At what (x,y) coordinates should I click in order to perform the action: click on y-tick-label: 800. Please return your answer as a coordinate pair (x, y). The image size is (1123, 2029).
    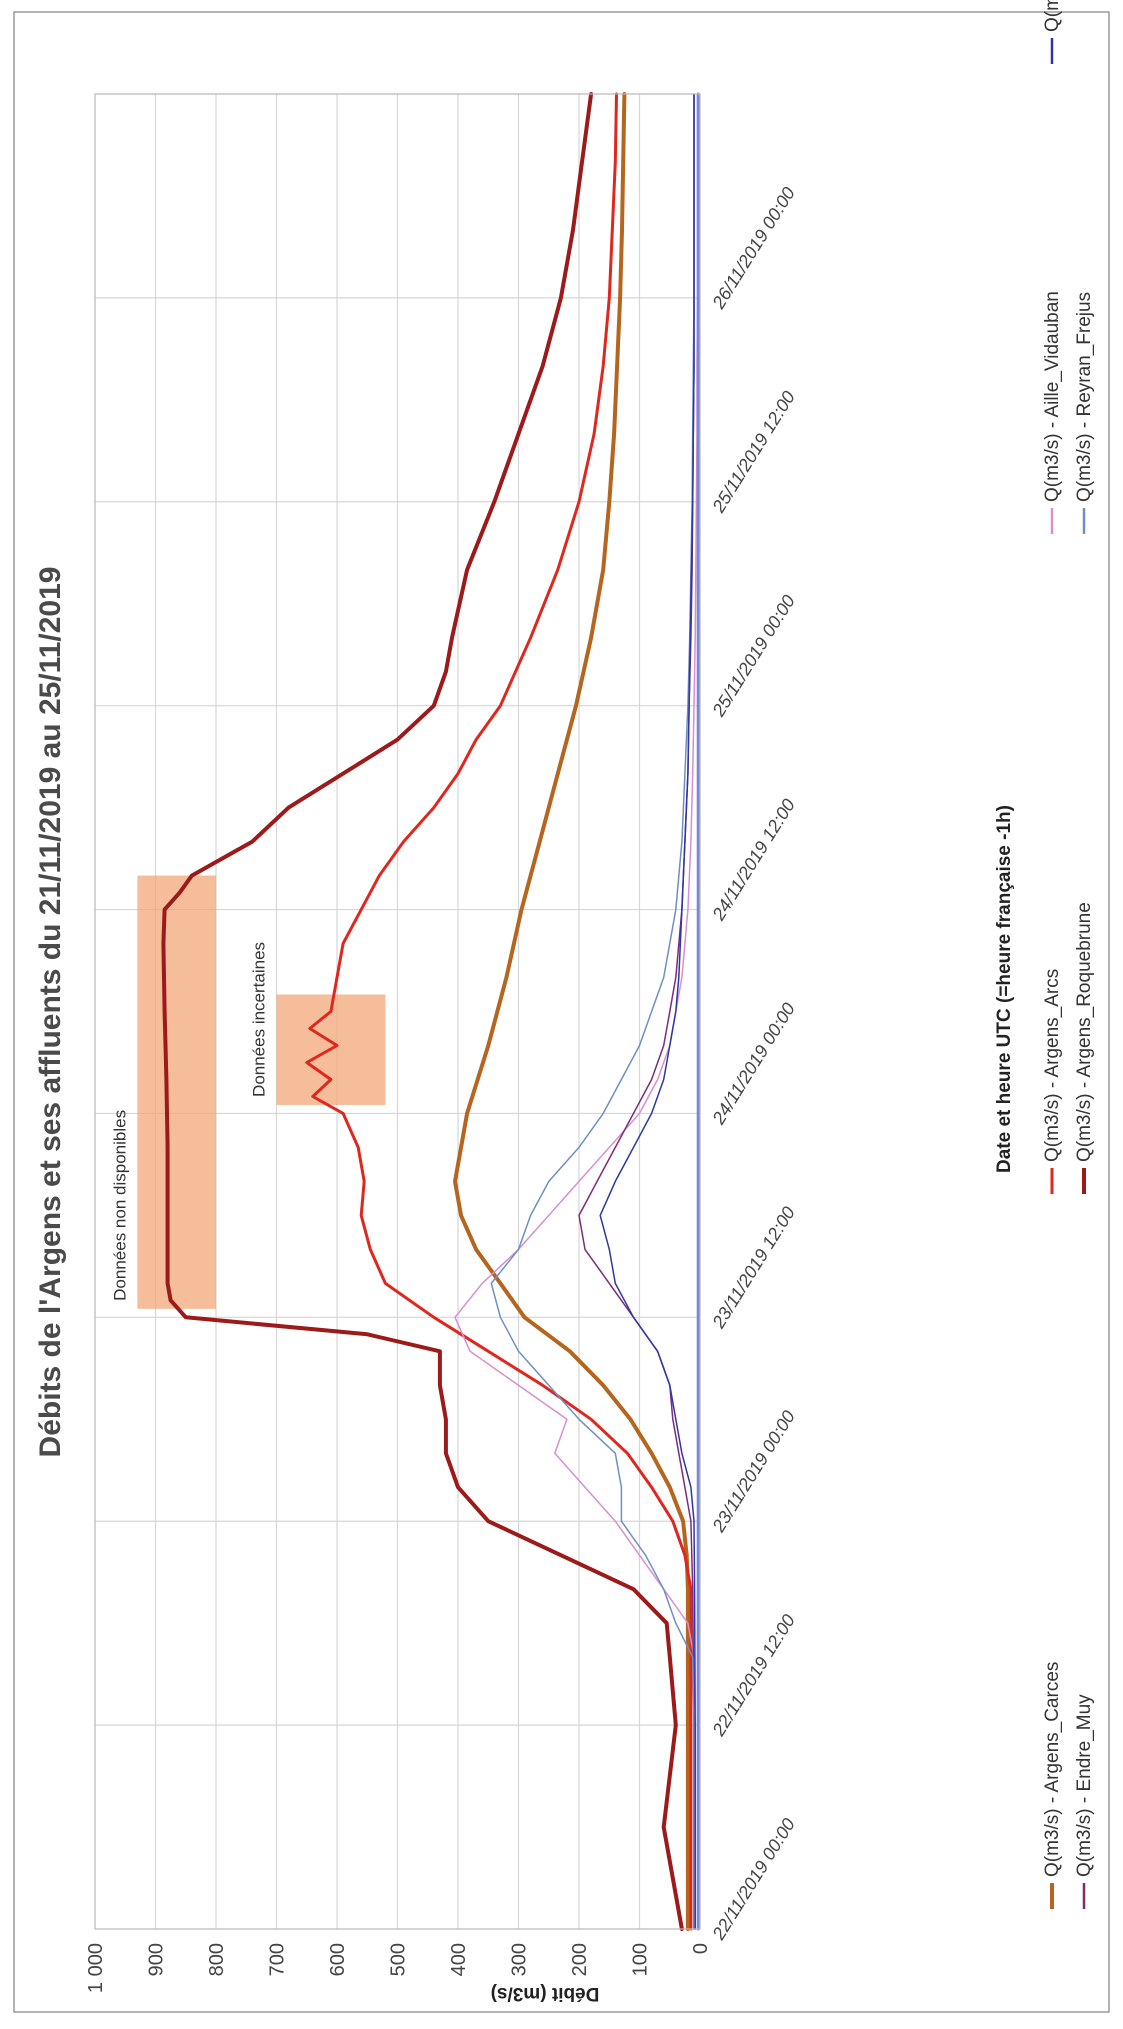
    Looking at the image, I should click on (217, 1959).